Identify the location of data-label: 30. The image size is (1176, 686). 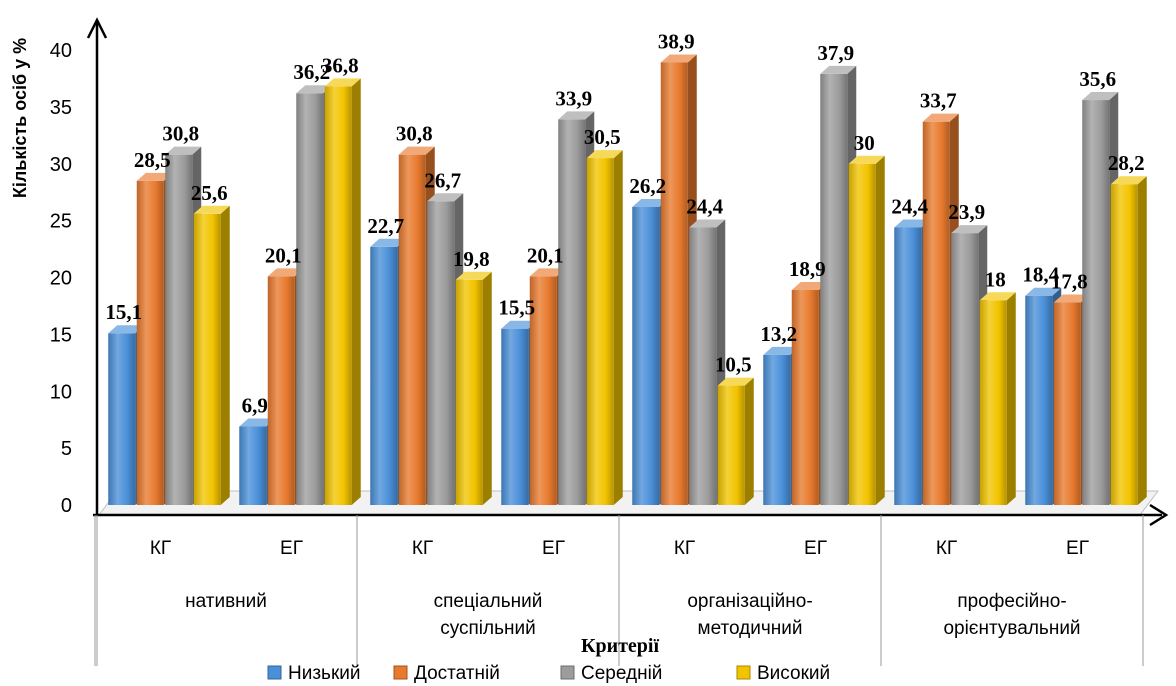
(864, 143).